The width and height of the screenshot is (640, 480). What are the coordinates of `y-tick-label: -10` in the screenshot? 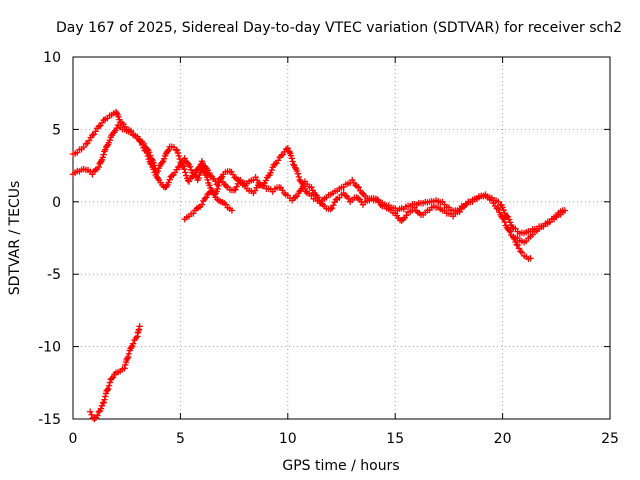 It's located at (49, 348).